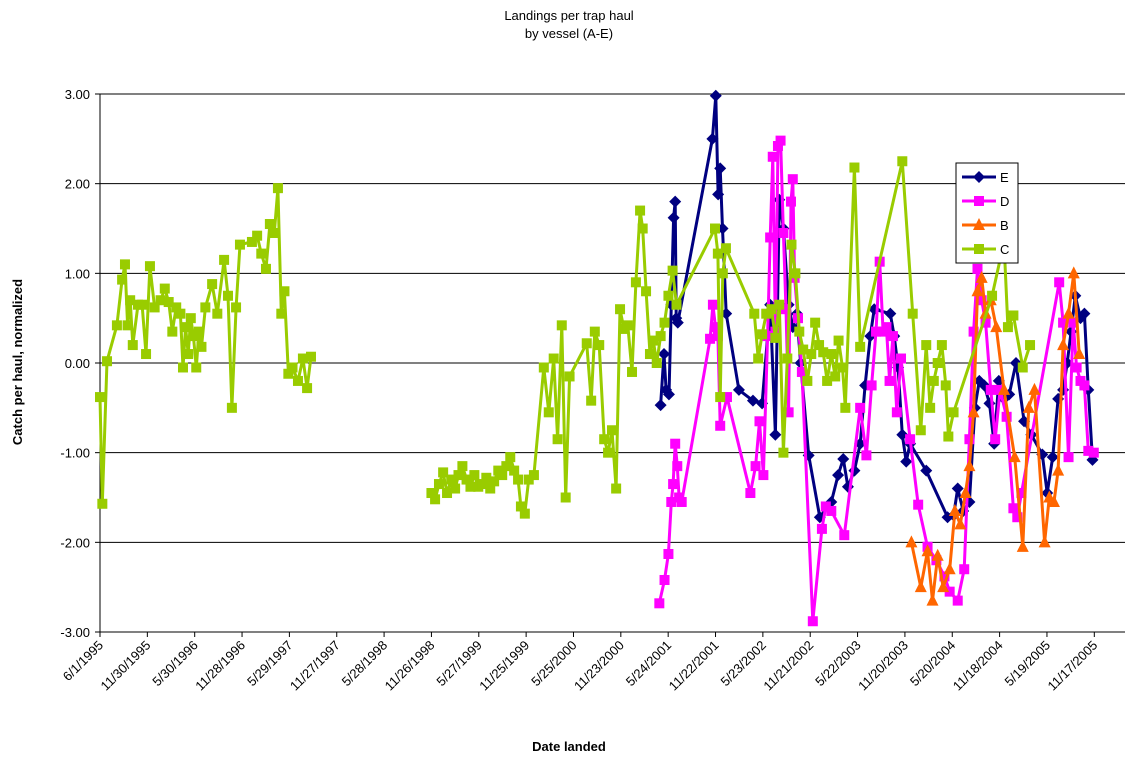 Image resolution: width=1138 pixels, height=762 pixels. What do you see at coordinates (569, 33) in the screenshot?
I see `chart-subtitle: by vessel (A-E)` at bounding box center [569, 33].